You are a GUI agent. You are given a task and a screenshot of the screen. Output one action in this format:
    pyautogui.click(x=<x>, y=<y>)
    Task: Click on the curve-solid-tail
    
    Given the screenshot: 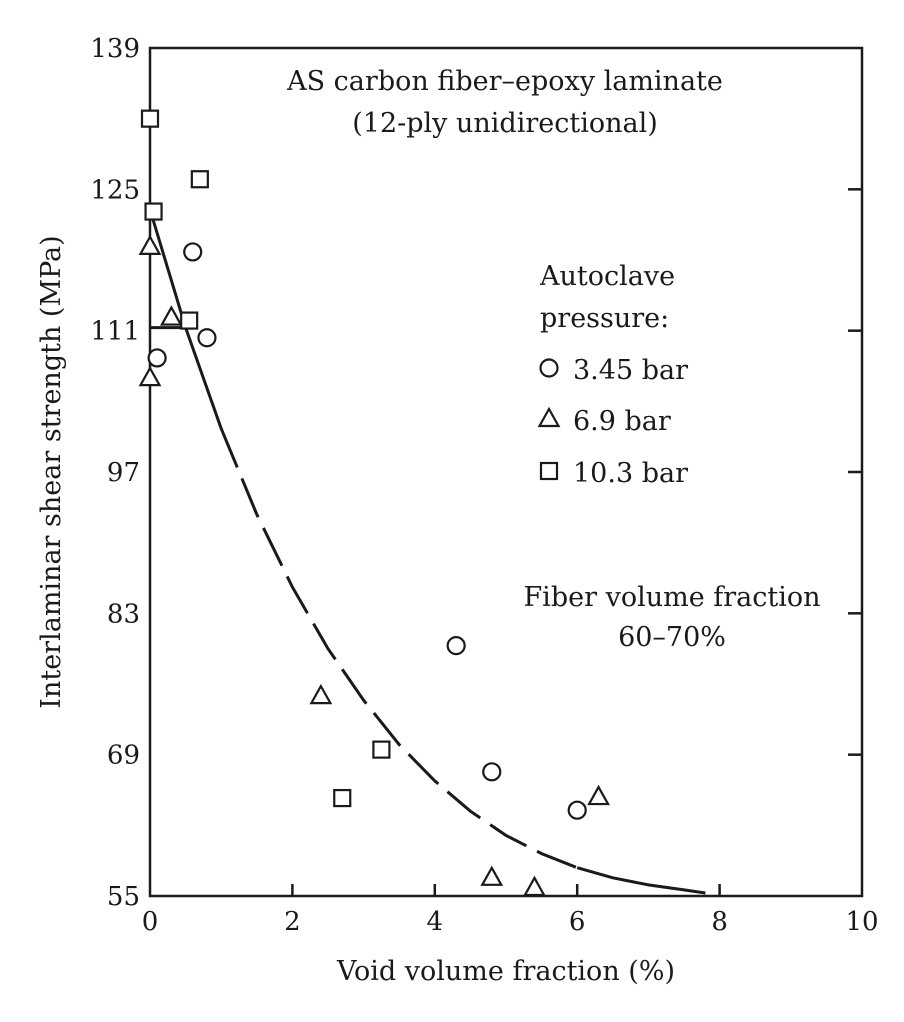 What is the action you would take?
    pyautogui.click(x=641, y=880)
    